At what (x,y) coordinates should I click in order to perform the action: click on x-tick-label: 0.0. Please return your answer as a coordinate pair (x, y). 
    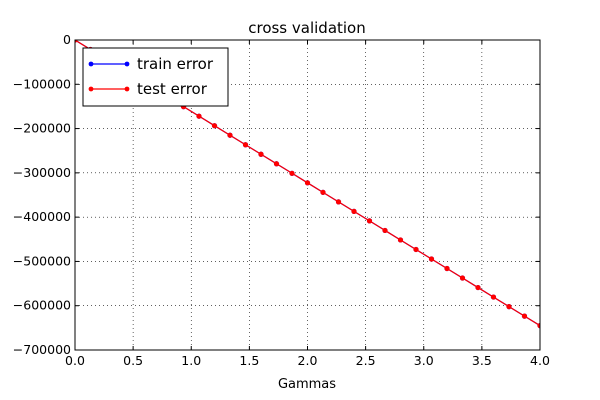
    Looking at the image, I should click on (75, 360).